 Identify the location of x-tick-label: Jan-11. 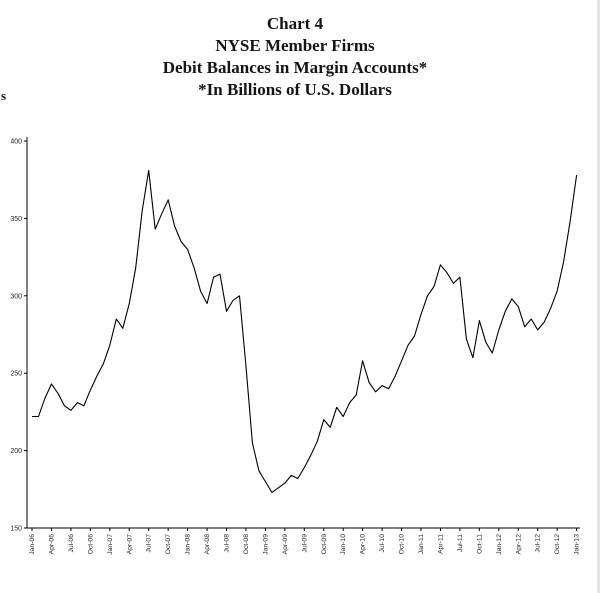
(421, 544).